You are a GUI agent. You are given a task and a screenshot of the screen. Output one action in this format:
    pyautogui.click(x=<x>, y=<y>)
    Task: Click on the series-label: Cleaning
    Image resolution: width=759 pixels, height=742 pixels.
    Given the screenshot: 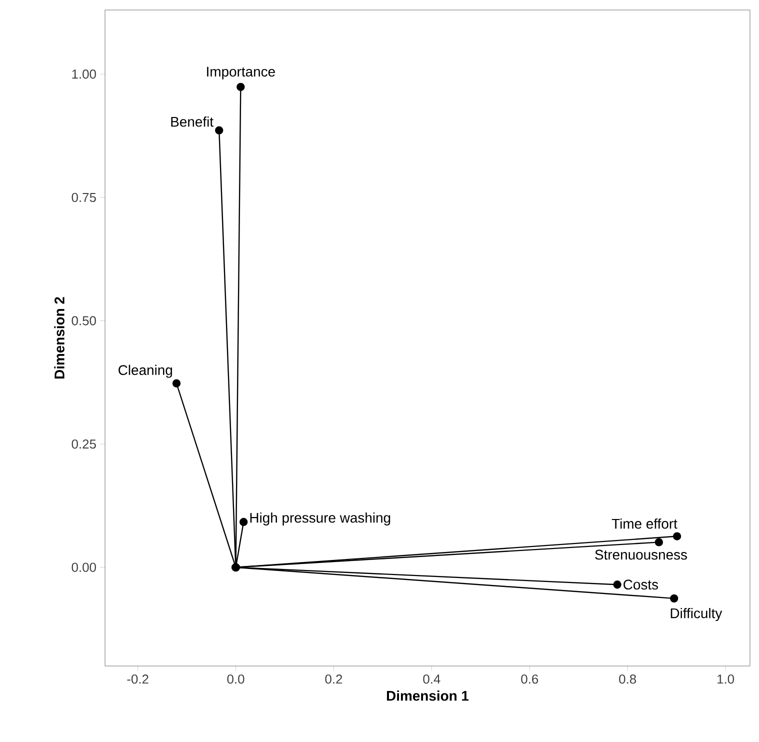 What is the action you would take?
    pyautogui.click(x=145, y=371)
    